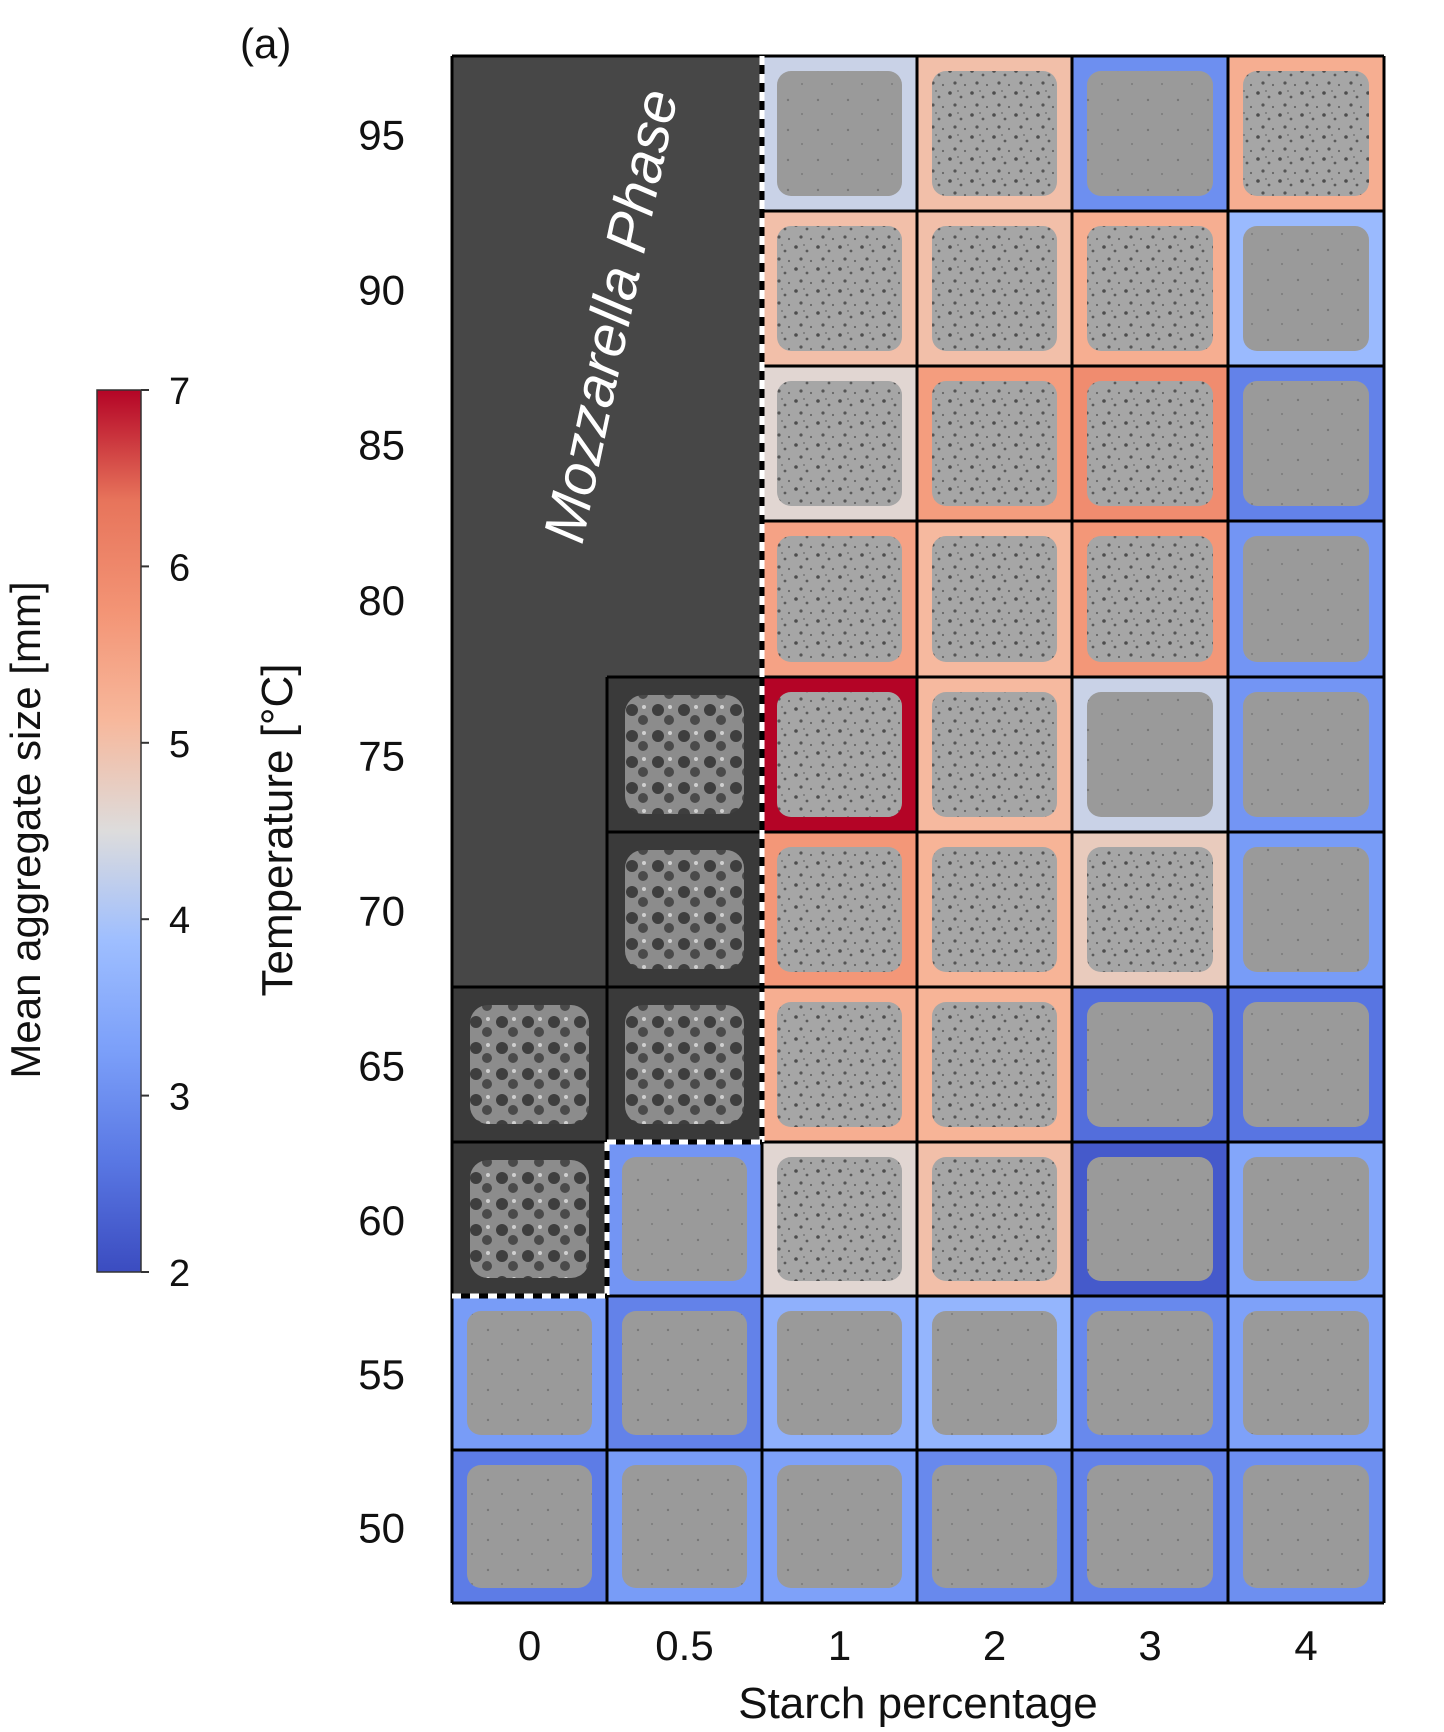  Describe the element at coordinates (381, 600) in the screenshot. I see `y-tick-label: 80` at that location.